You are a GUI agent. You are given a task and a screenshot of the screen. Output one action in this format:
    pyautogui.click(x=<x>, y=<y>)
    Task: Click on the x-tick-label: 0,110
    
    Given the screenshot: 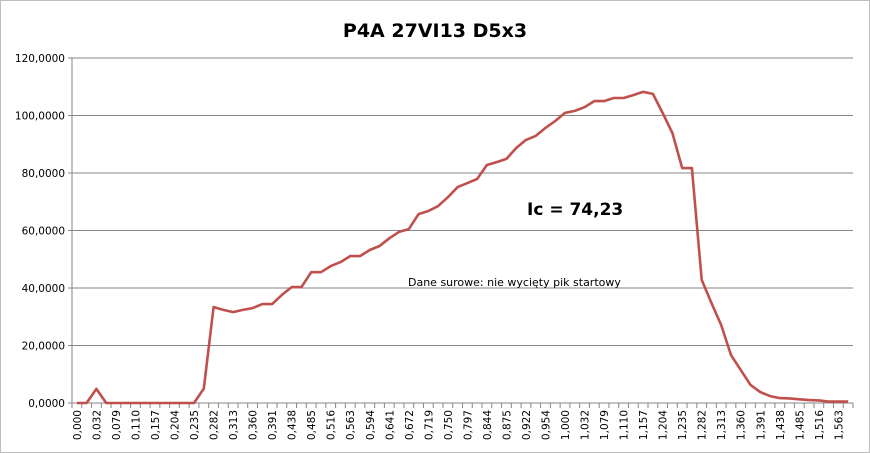 What is the action you would take?
    pyautogui.click(x=136, y=425)
    